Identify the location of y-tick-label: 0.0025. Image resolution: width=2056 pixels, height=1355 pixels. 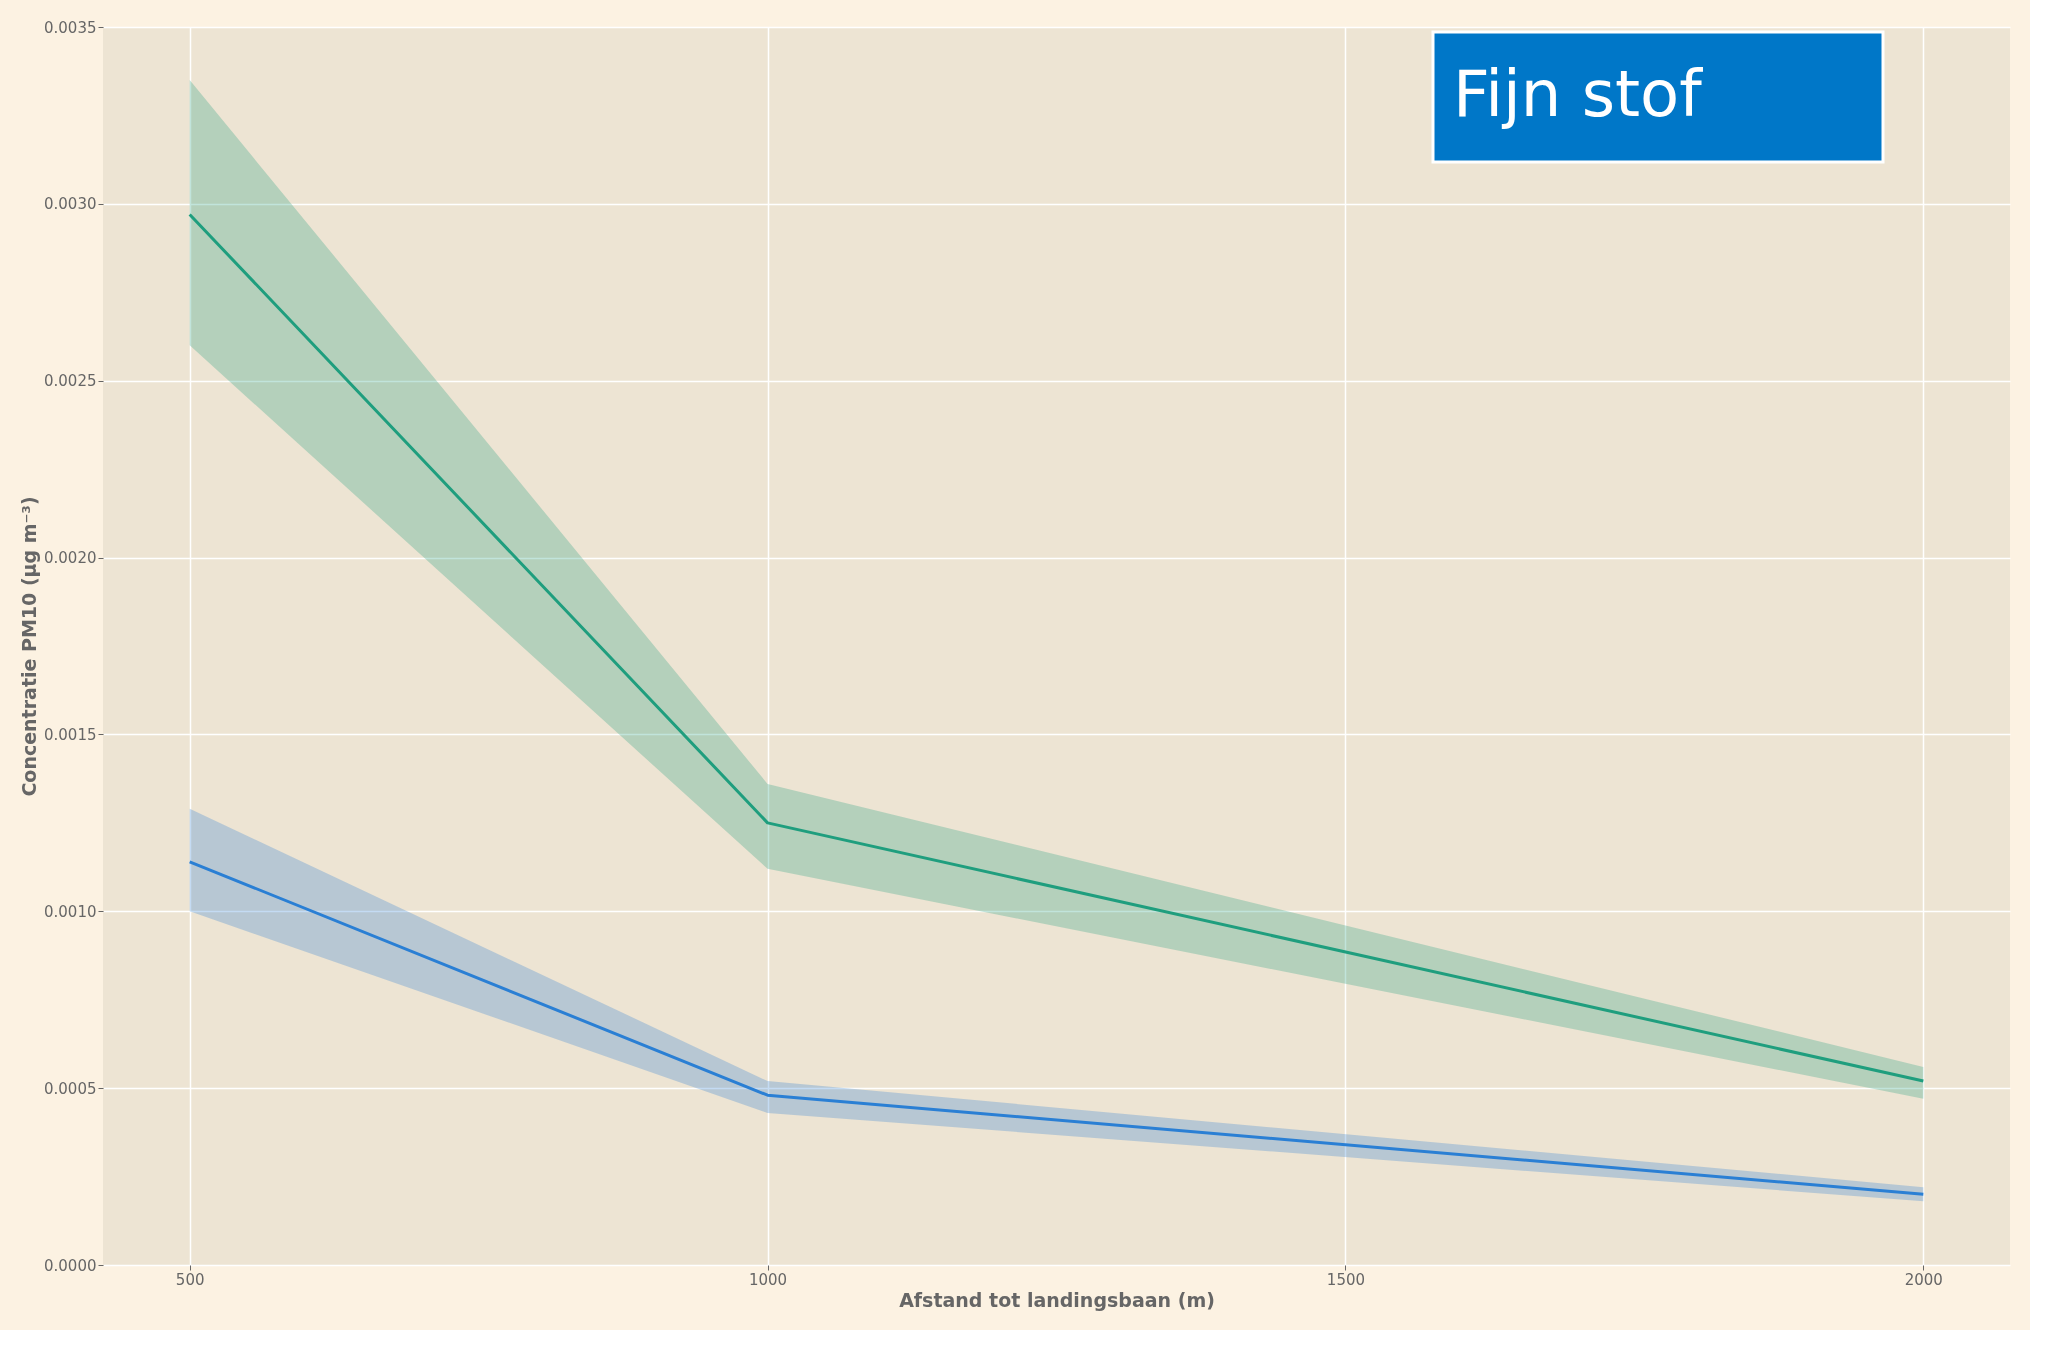
(70, 381).